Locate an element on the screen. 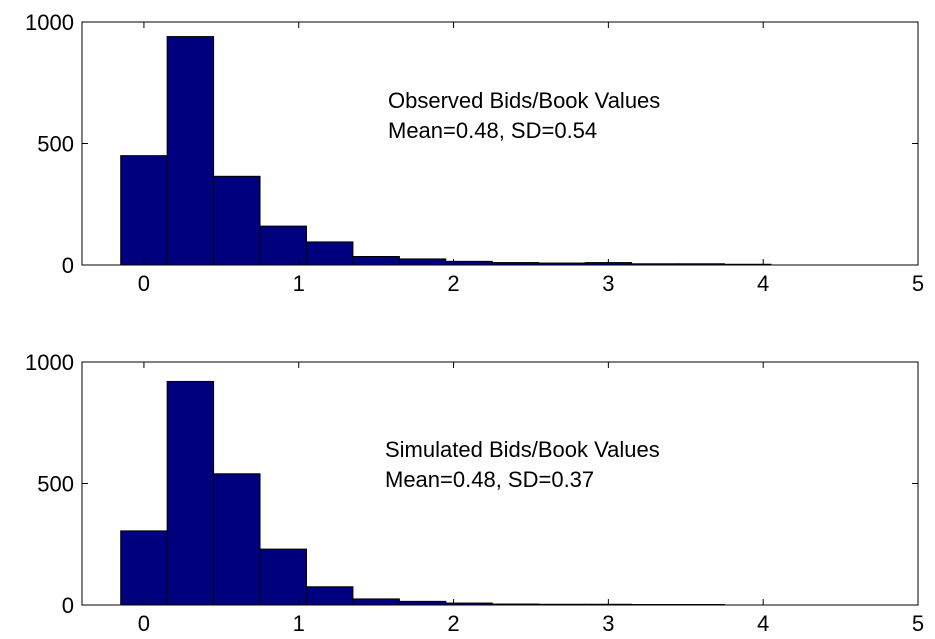 This screenshot has width=935, height=639. annotation-stats: Mean=0.48, SD=0.37 is located at coordinates (489, 479).